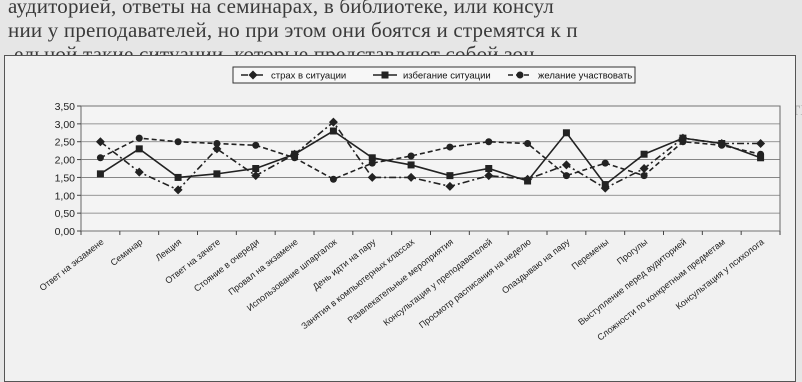 The height and width of the screenshot is (382, 802). Describe the element at coordinates (72, 265) in the screenshot. I see `x-tick-label: Ответ на экзамене` at that location.